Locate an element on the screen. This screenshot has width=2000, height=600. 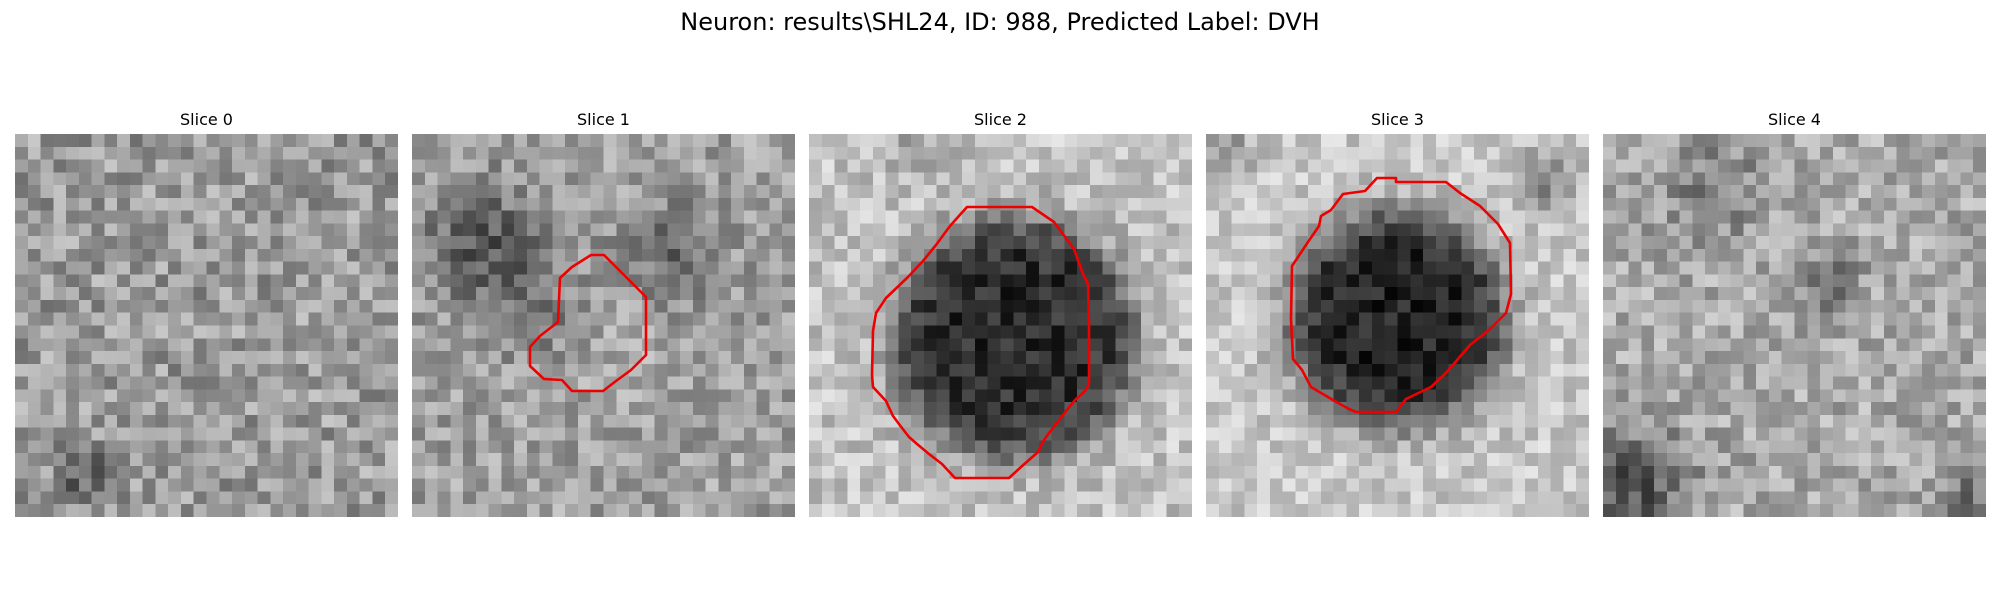
slice-title: Slice 2 is located at coordinates (1000, 119).